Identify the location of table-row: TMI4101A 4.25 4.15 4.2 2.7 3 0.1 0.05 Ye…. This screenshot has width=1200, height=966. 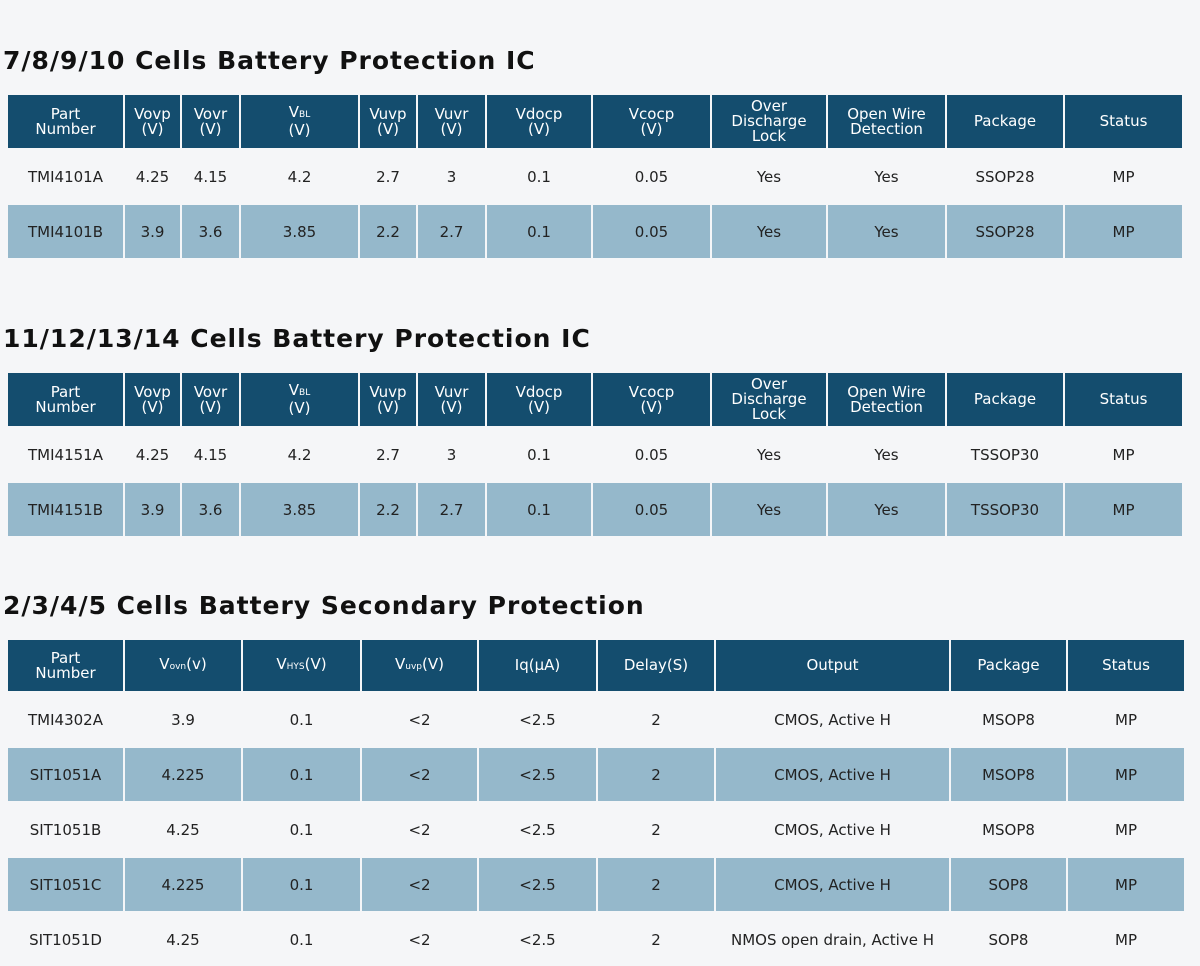
(595, 176).